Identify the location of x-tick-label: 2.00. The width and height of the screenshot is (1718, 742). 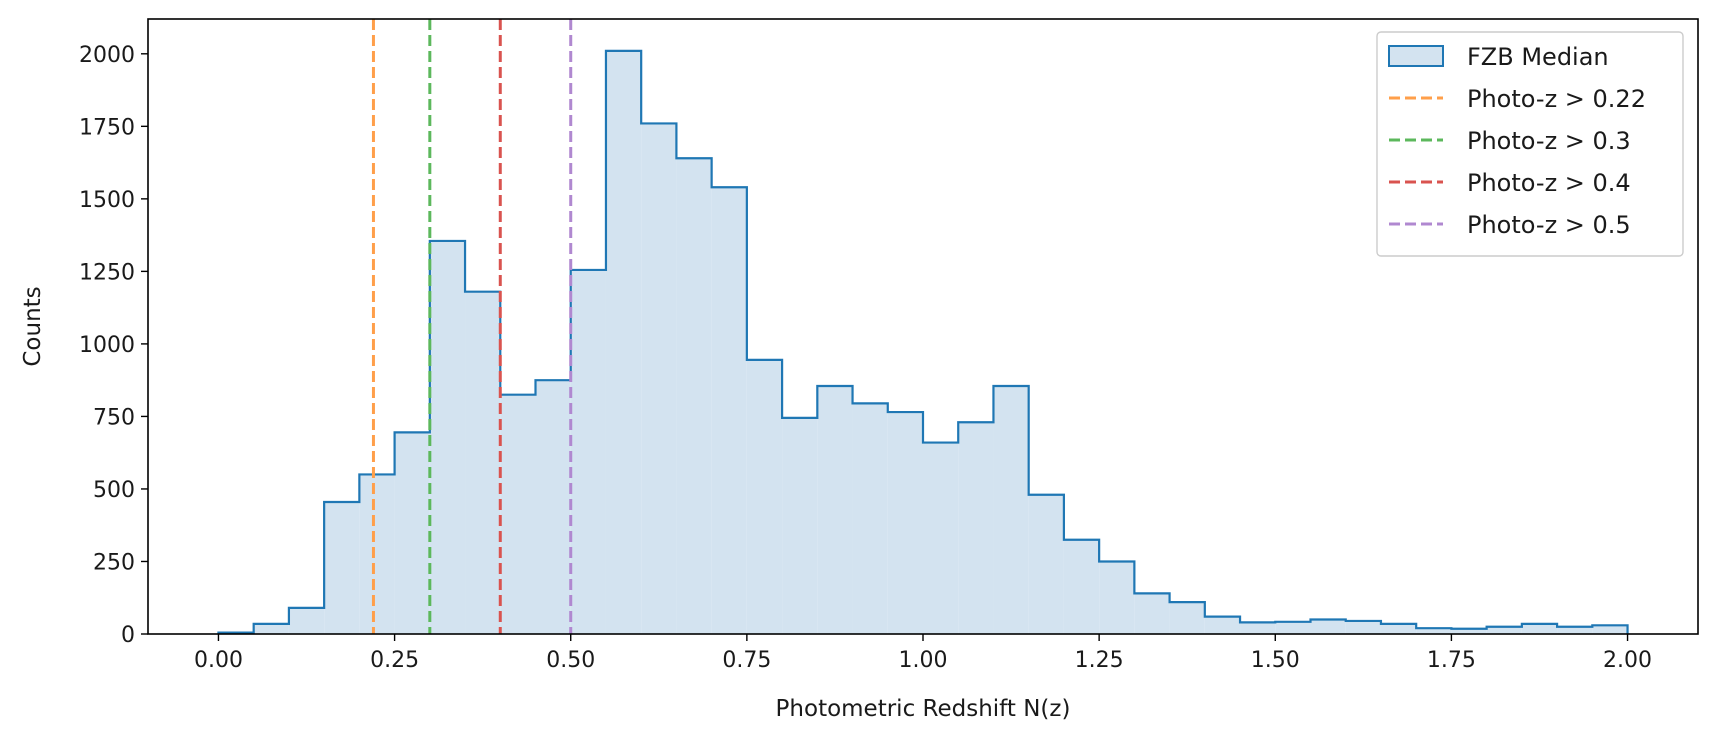
(1627, 660).